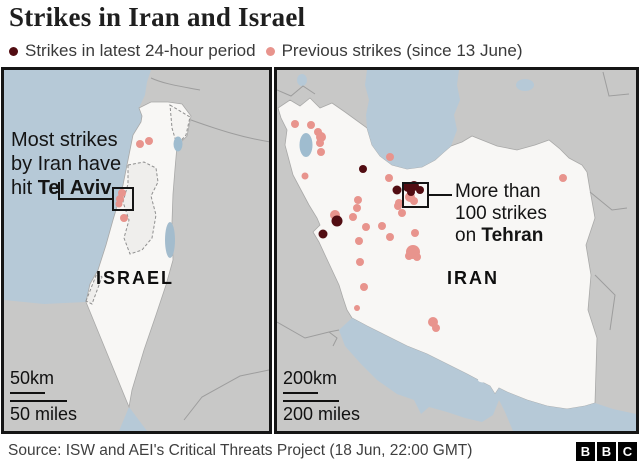 The height and width of the screenshot is (468, 640). I want to click on scale-km-label: 50km, so click(32, 378).